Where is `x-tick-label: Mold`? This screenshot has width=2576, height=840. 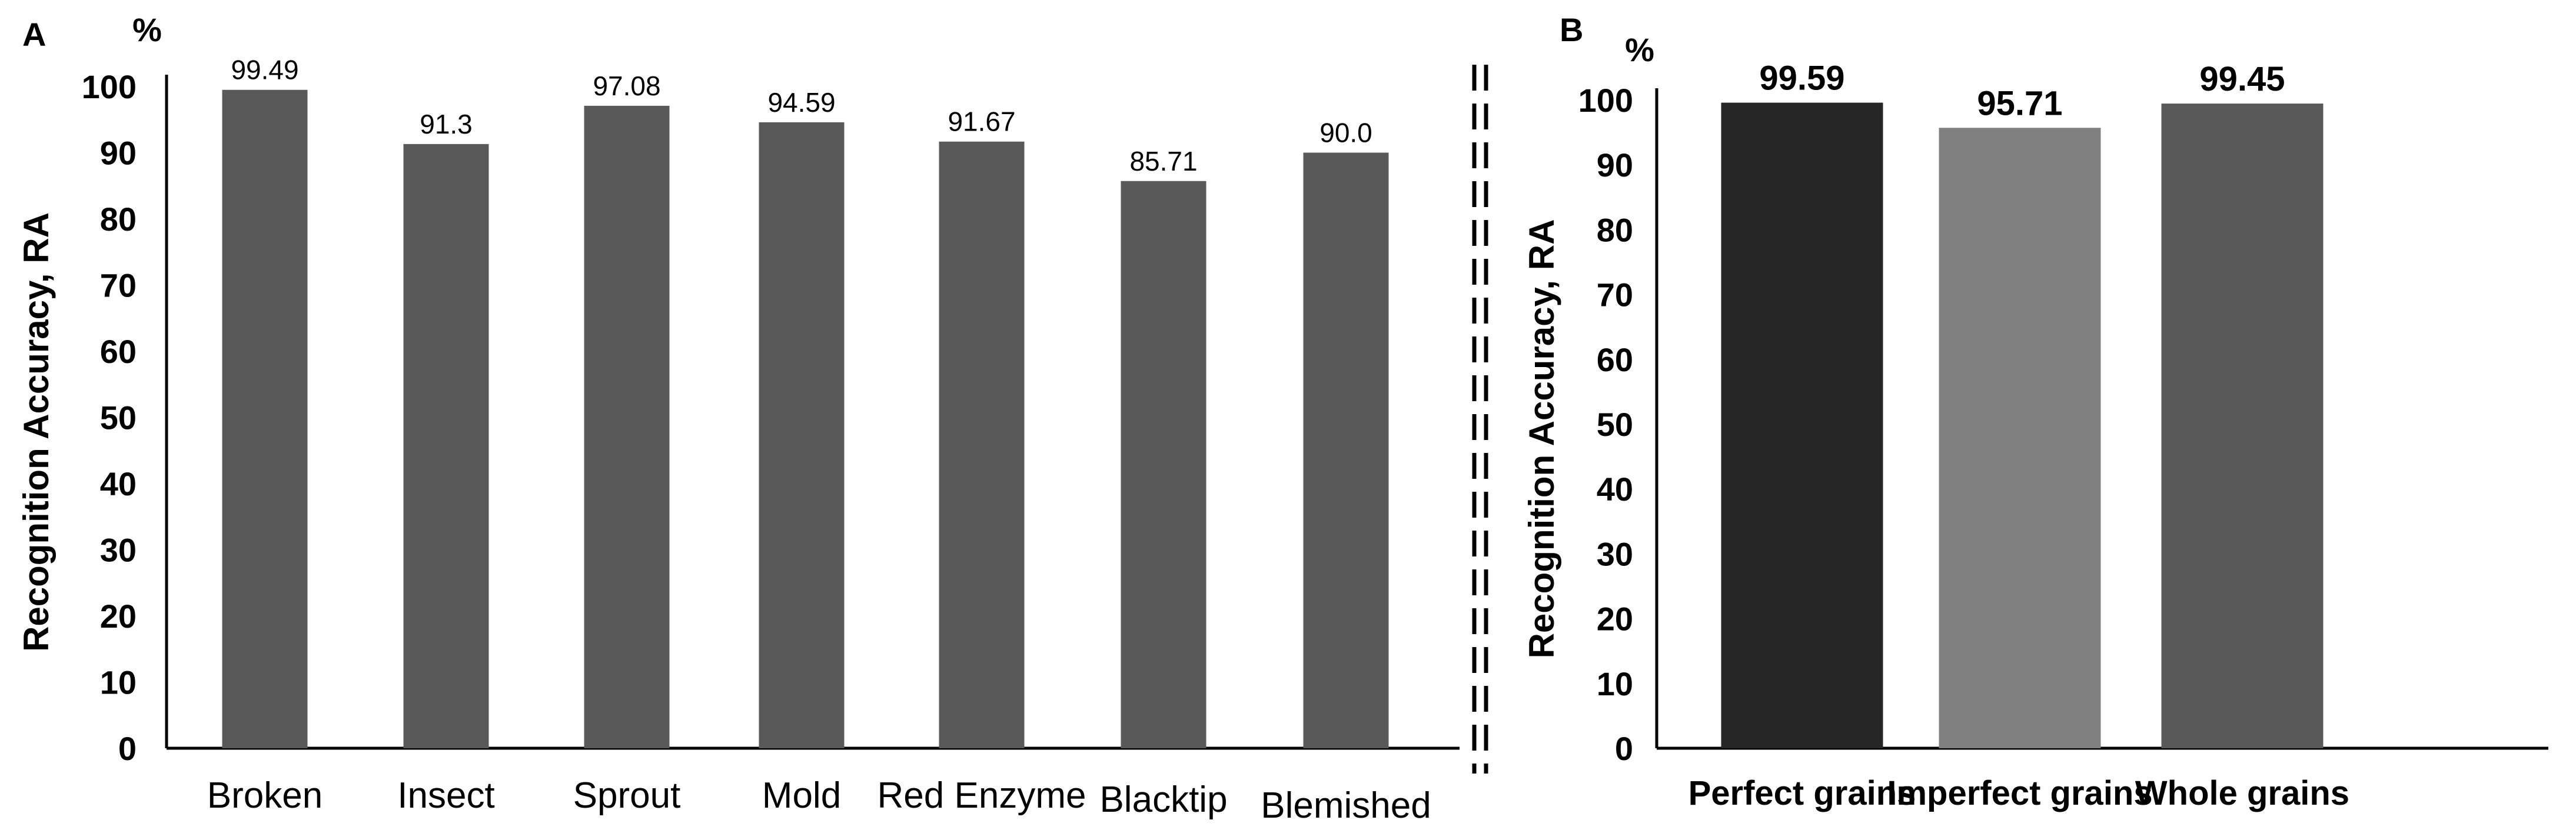 x-tick-label: Mold is located at coordinates (801, 795).